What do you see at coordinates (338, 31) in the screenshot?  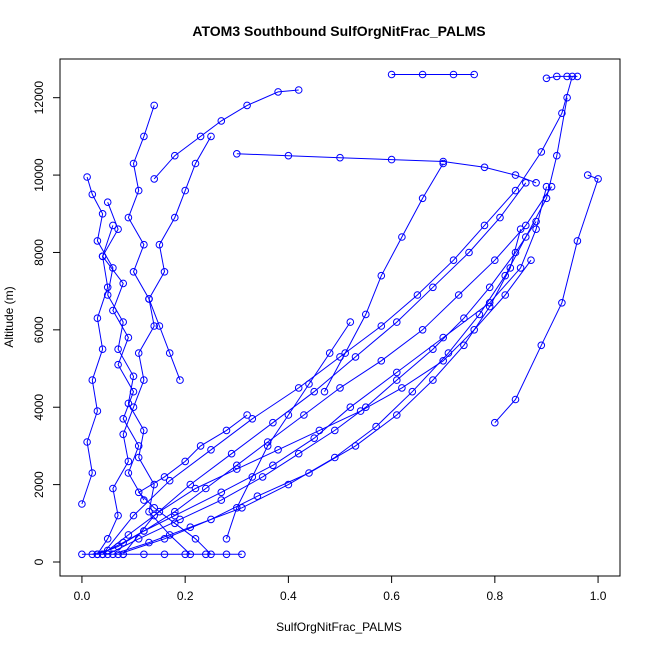 I see `chart-title: ATOM3 Southbound SulfOrgNitFrac_PALMS` at bounding box center [338, 31].